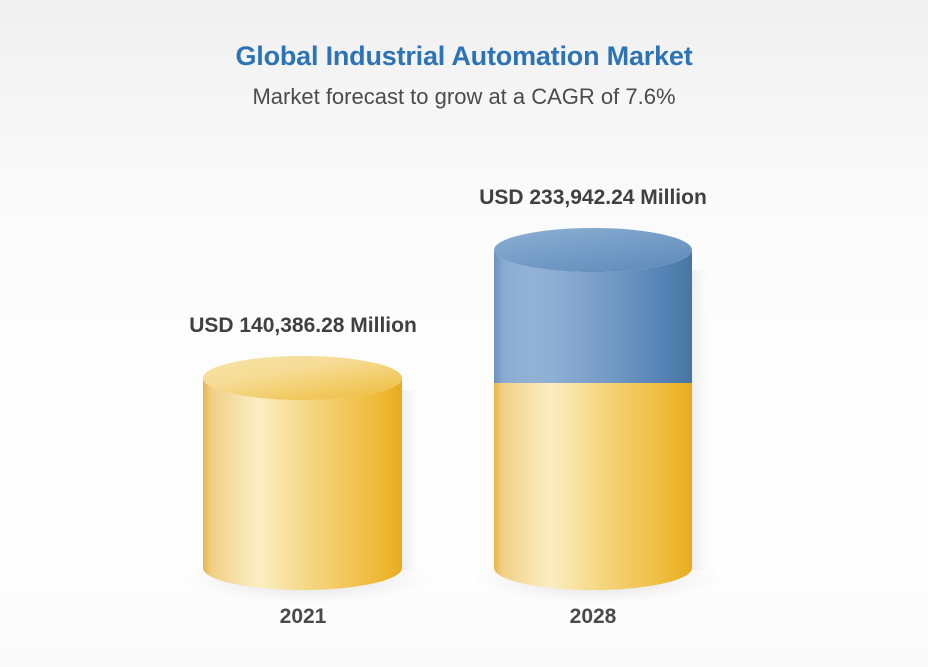  I want to click on bar-side-shadow-2021, so click(409, 480).